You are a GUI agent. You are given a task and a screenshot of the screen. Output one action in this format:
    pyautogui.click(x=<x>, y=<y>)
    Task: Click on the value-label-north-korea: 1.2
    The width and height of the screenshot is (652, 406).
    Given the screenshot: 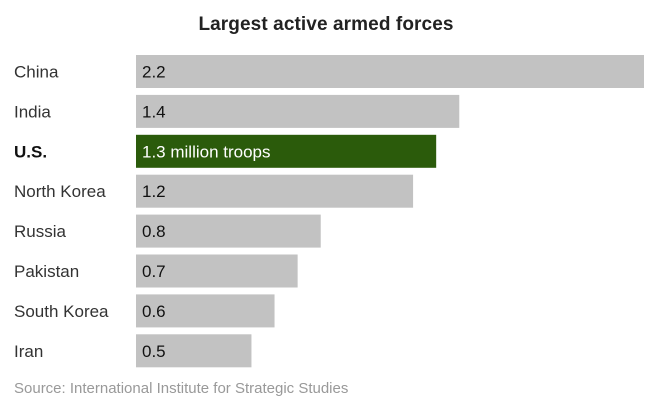 What is the action you would take?
    pyautogui.click(x=154, y=191)
    